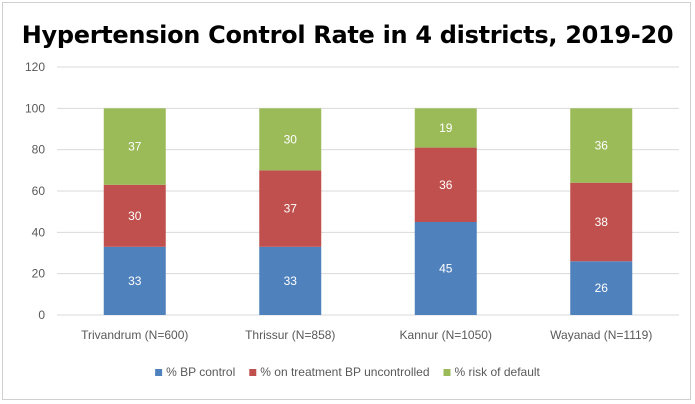 The image size is (695, 404). Describe the element at coordinates (39, 150) in the screenshot. I see `y-tick-label-80: 80` at that location.